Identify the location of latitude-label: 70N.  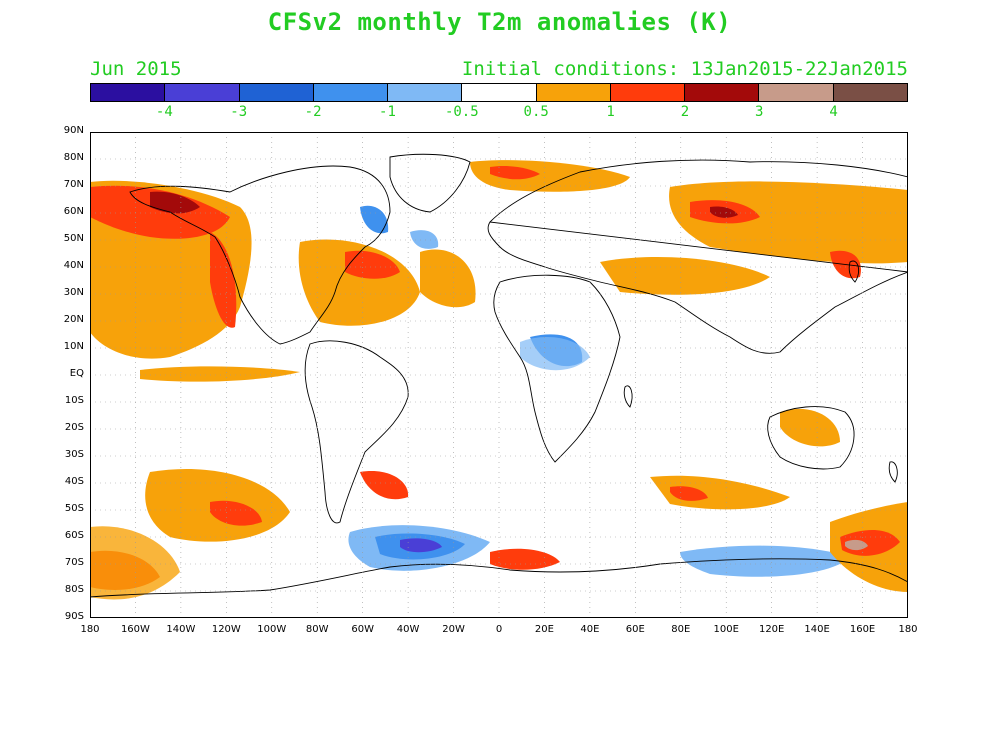
(73, 184).